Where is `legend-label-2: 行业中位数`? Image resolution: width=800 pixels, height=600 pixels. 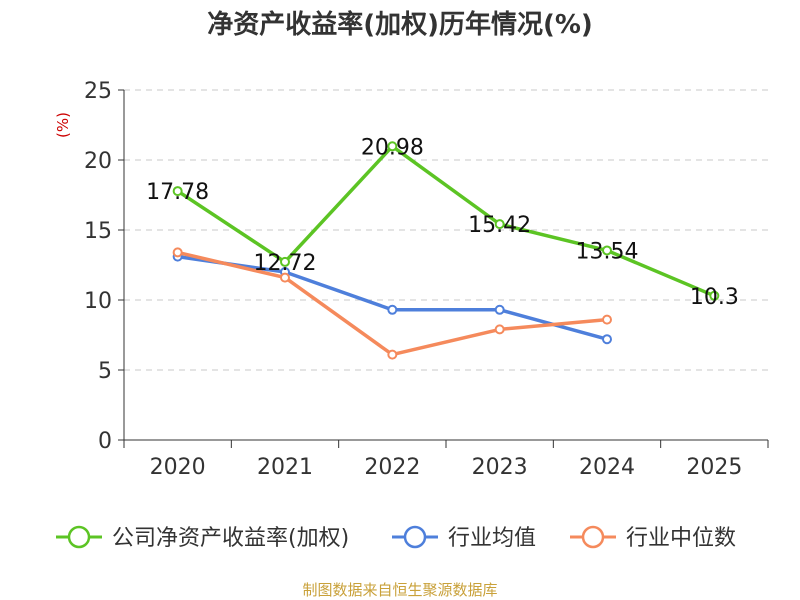
legend-label-2: 行业中位数 is located at coordinates (681, 538).